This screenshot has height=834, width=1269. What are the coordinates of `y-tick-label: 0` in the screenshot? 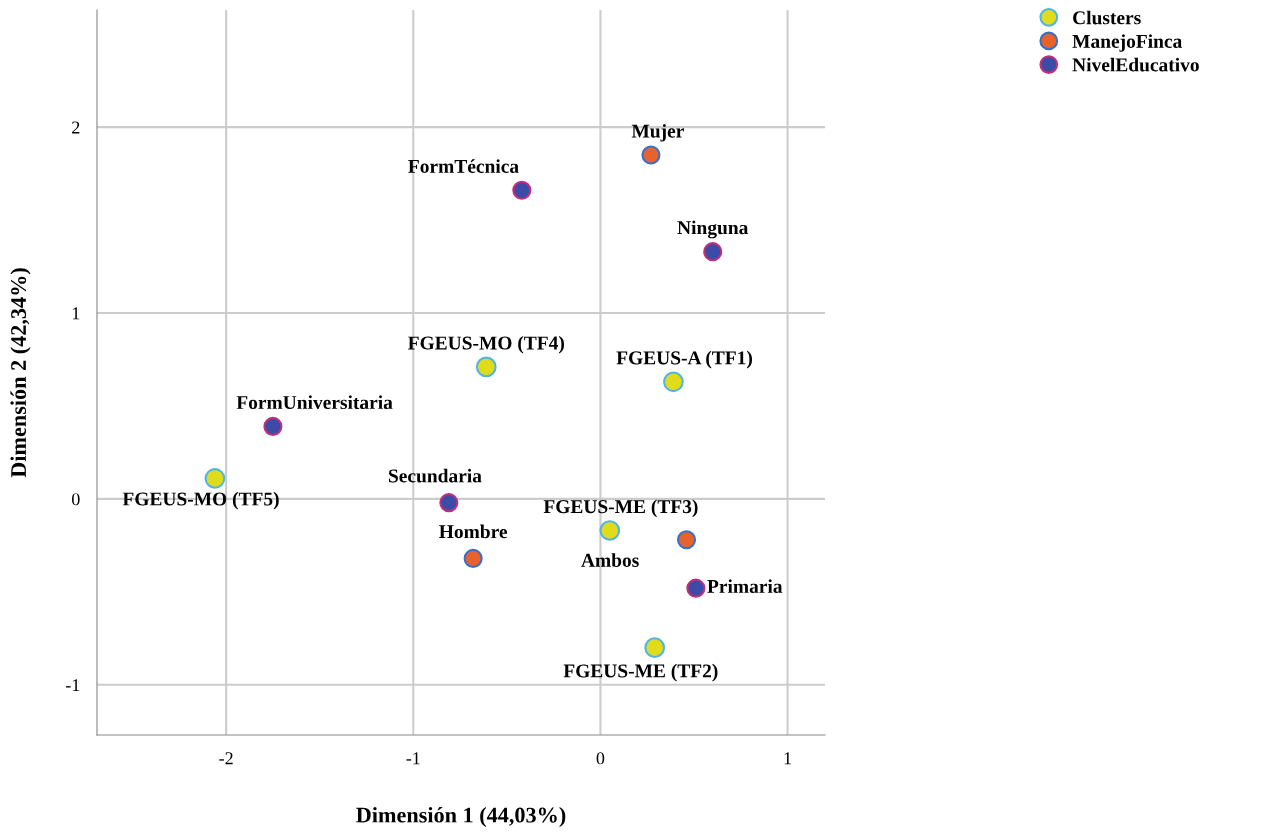 It's located at (75, 499).